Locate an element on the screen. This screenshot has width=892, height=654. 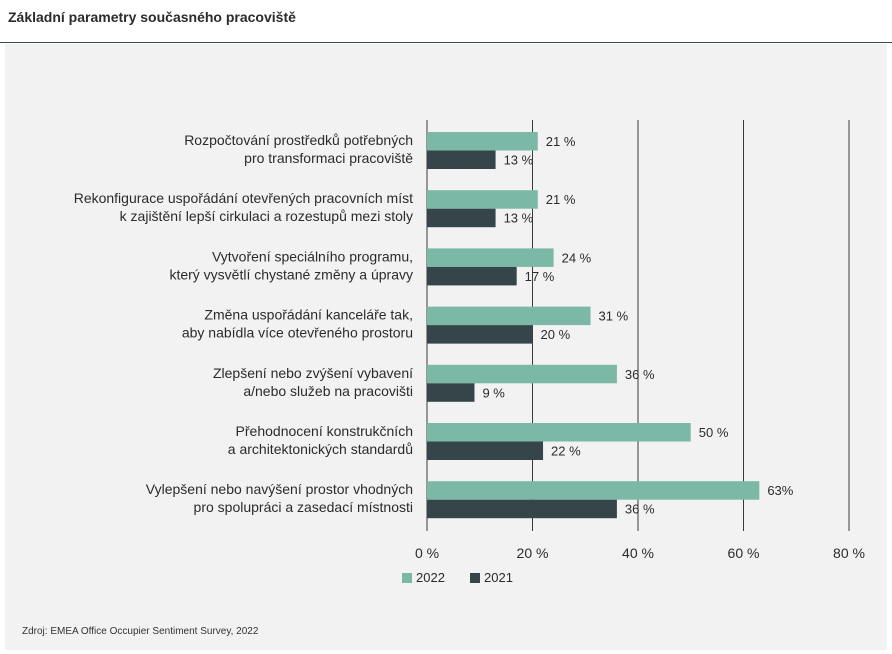
data-label-2021: 36 % is located at coordinates (640, 509).